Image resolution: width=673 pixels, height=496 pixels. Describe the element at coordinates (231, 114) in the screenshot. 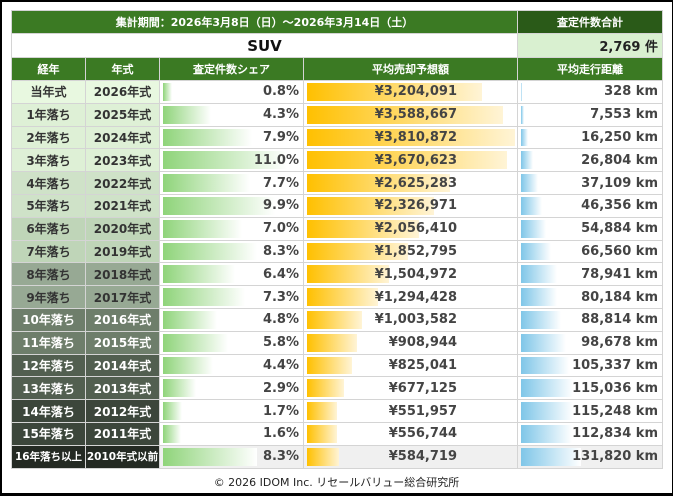

I see `share-cell: 4.3%` at that location.